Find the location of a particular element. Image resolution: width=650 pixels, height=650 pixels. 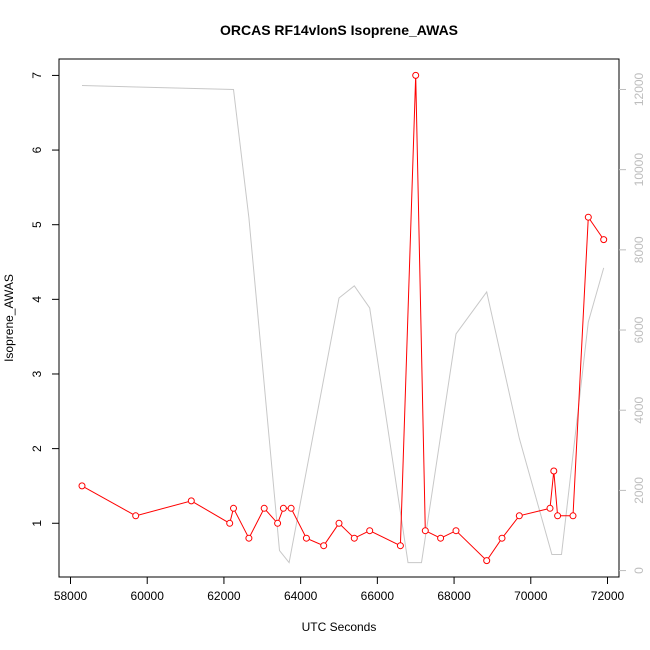

y-tick-label: 5 is located at coordinates (37, 224).